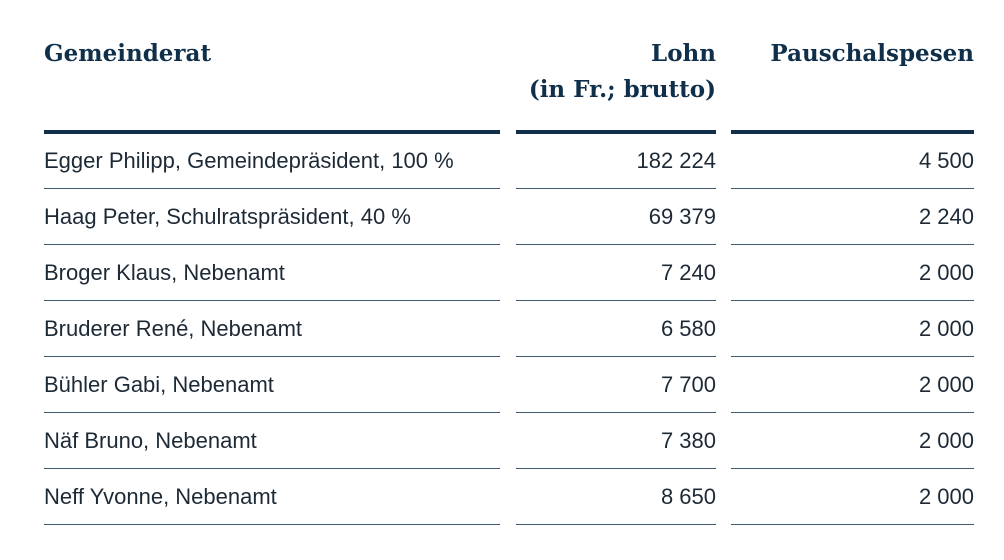 Image resolution: width=1004 pixels, height=560 pixels. What do you see at coordinates (150, 440) in the screenshot?
I see `table-cell: Näf Bruno, Nebenamt` at bounding box center [150, 440].